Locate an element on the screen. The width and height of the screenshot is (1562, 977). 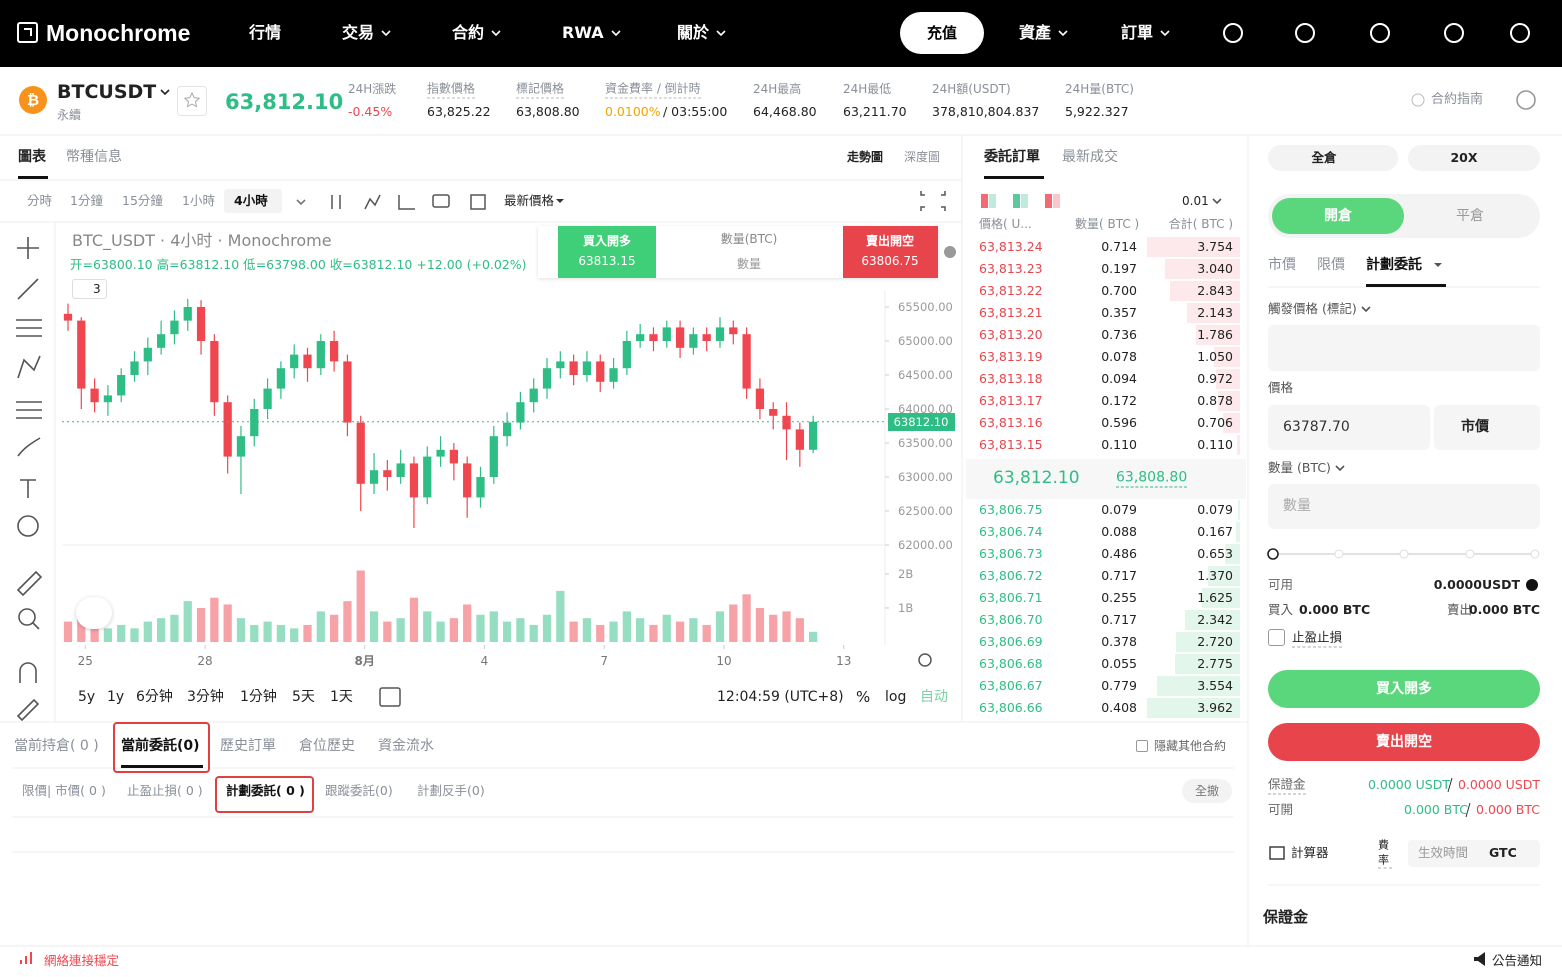
qty-input is located at coordinates (1404, 506).